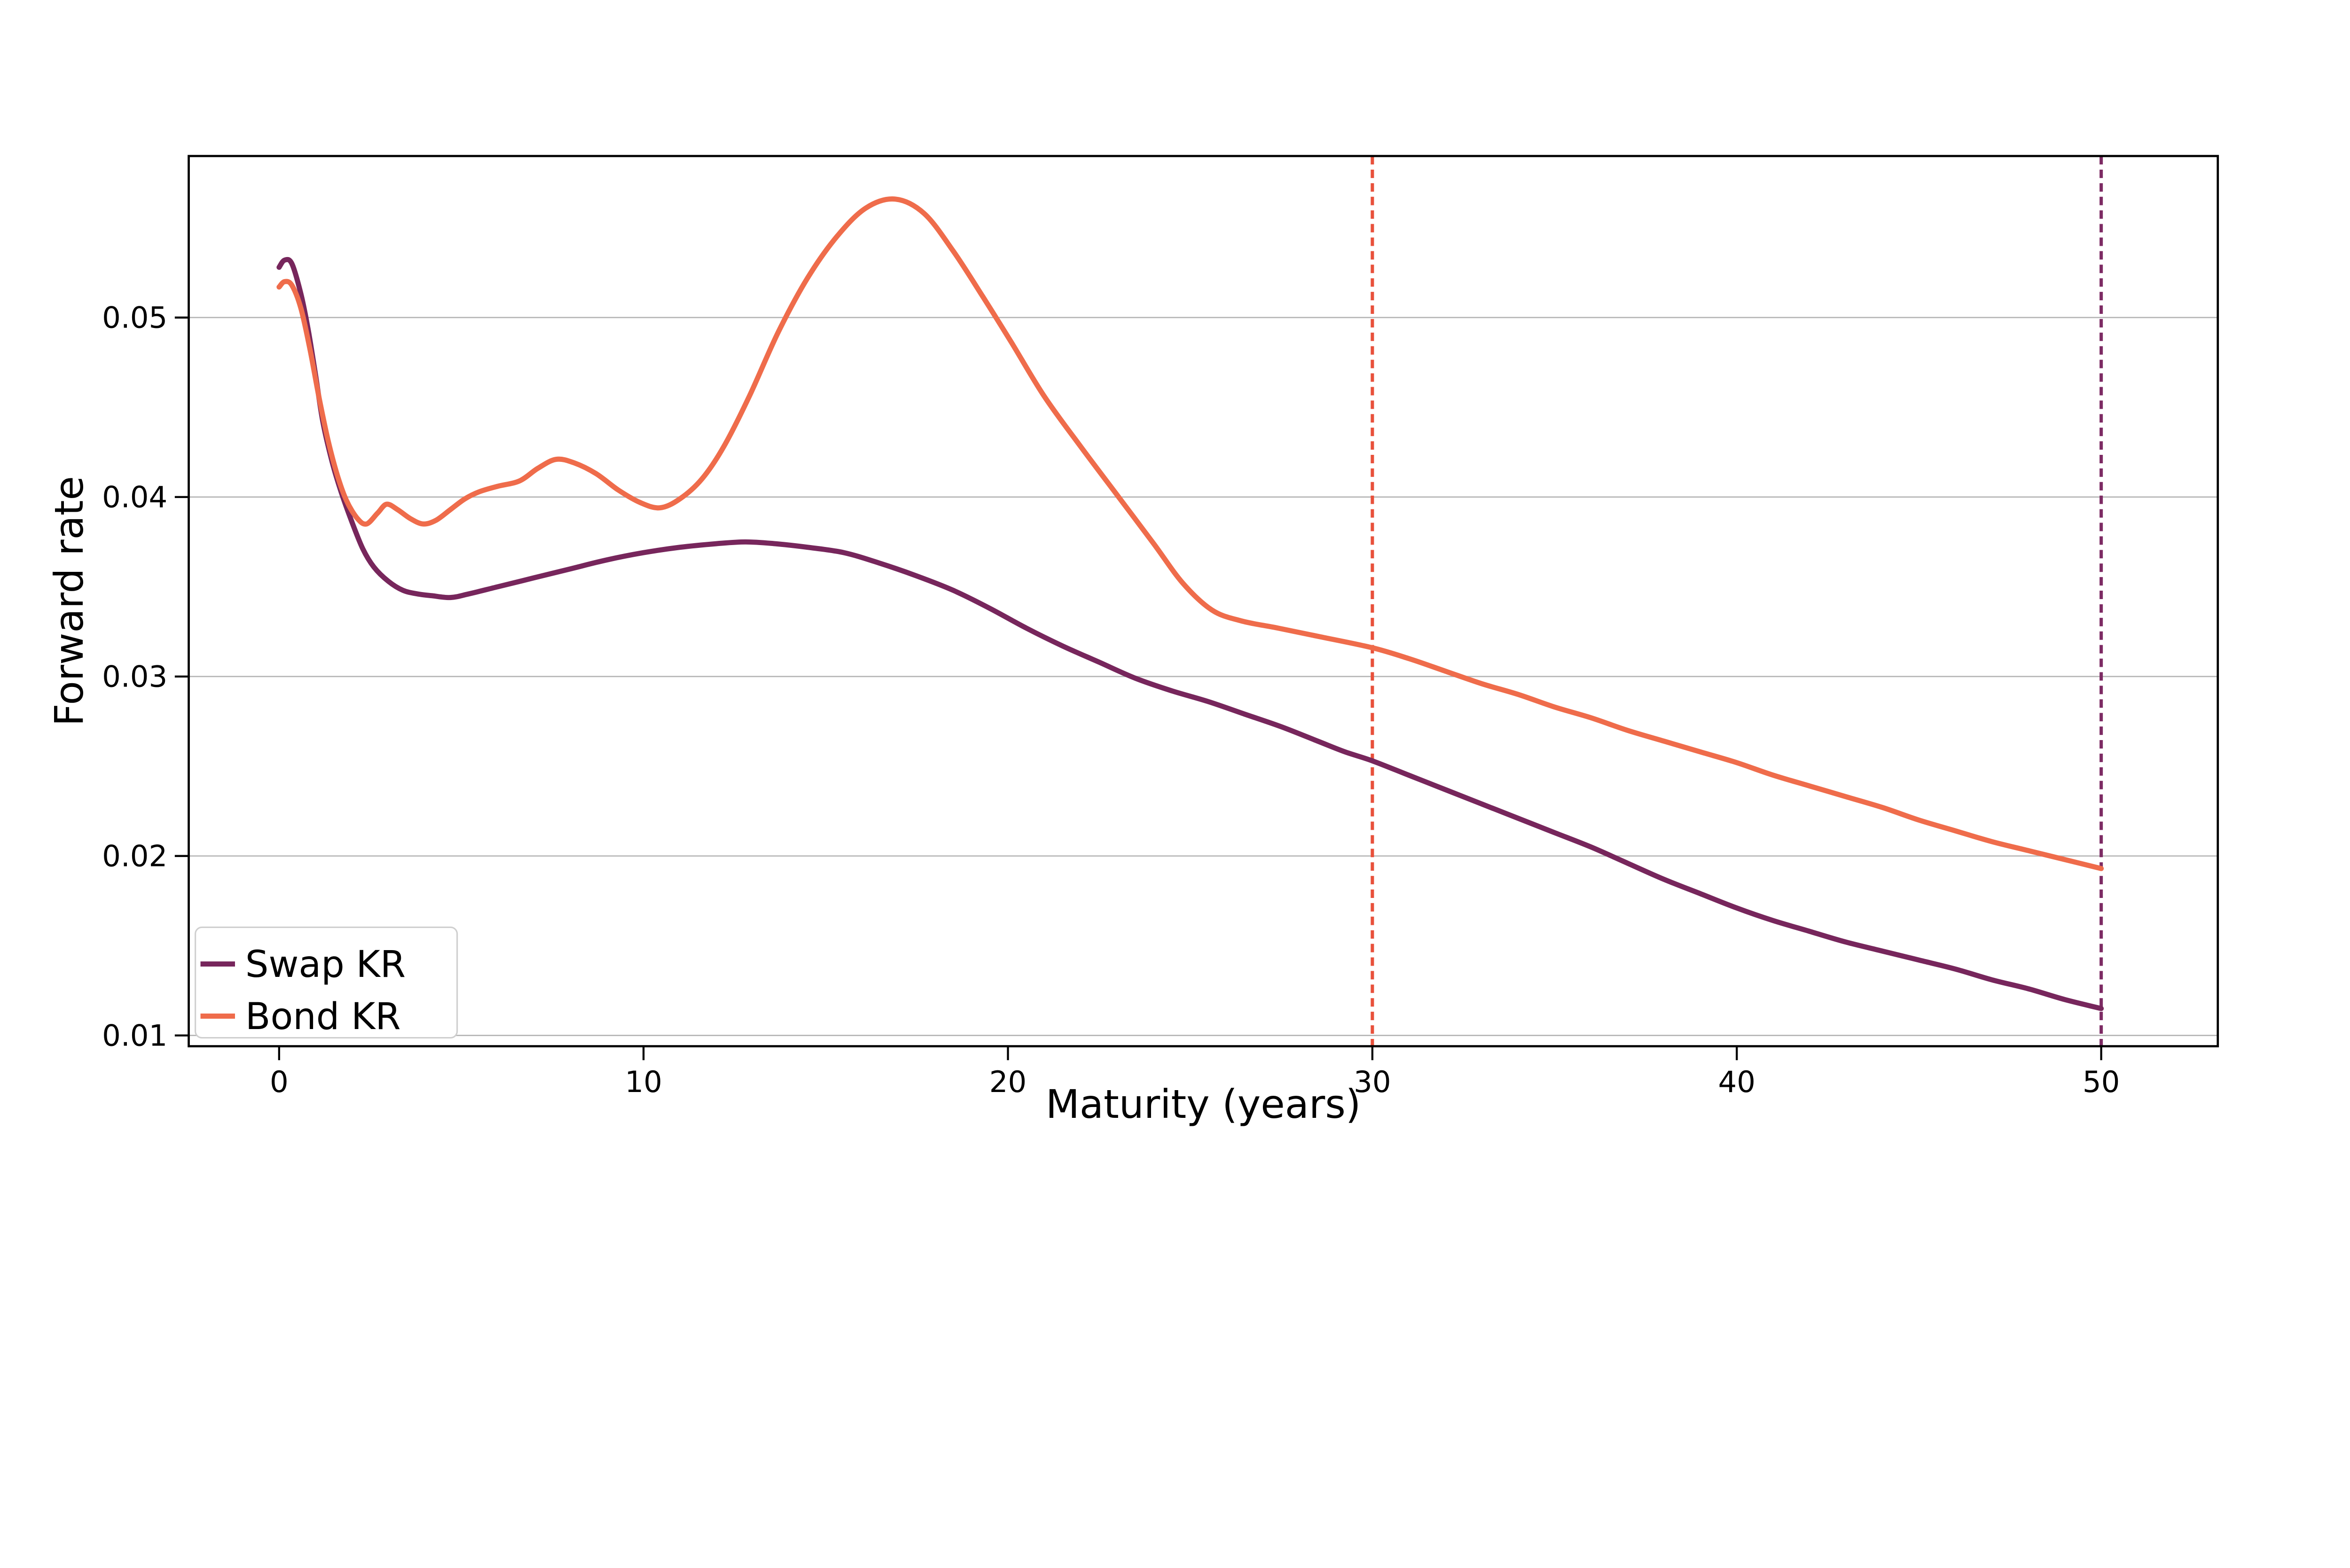  I want to click on legend-label-bond-kr: Bond KR, so click(323, 1016).